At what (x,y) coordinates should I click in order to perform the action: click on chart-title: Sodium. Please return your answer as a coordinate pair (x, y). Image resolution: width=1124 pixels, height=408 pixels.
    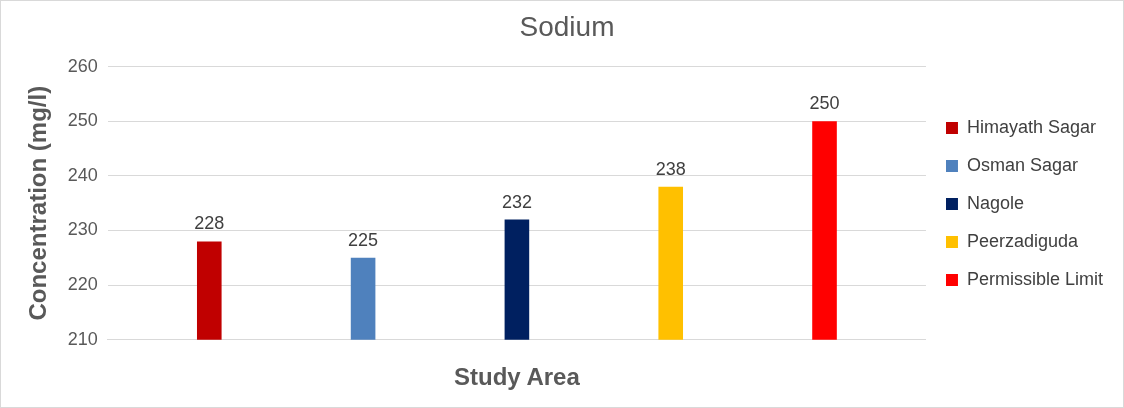
    Looking at the image, I should click on (567, 26).